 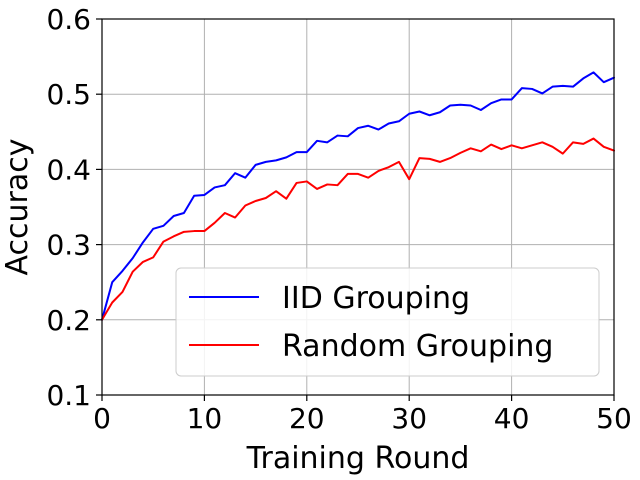 I want to click on y-axis-ticks: 0.1 0.2 0.3 0.4 0.5 0.6, so click(x=74, y=207).